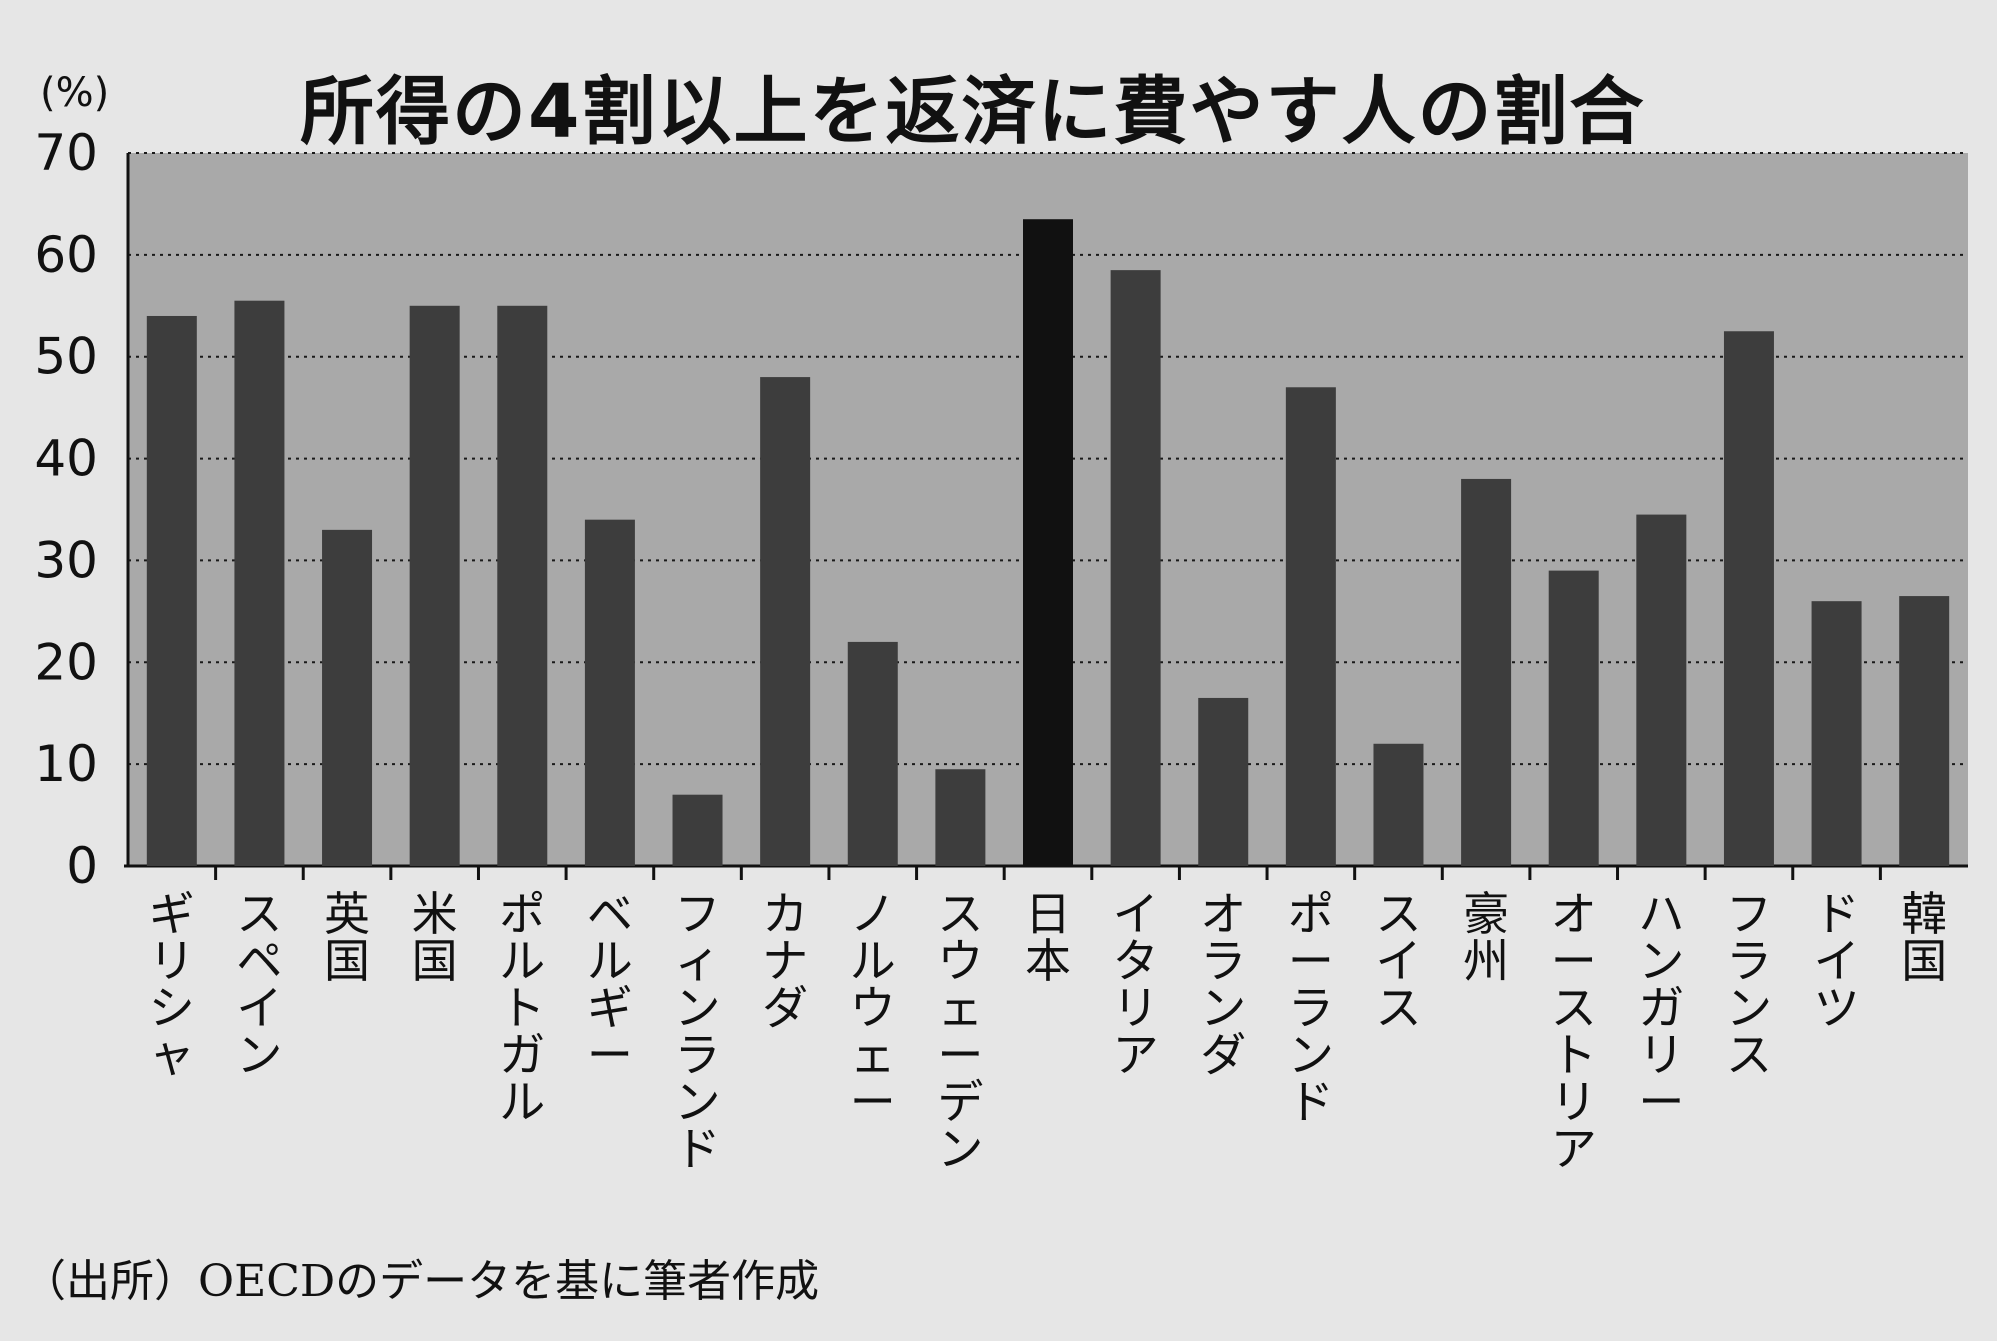 The height and width of the screenshot is (1341, 1997). Describe the element at coordinates (873, 1008) in the screenshot. I see `x-tick-label: ノルウェー` at that location.